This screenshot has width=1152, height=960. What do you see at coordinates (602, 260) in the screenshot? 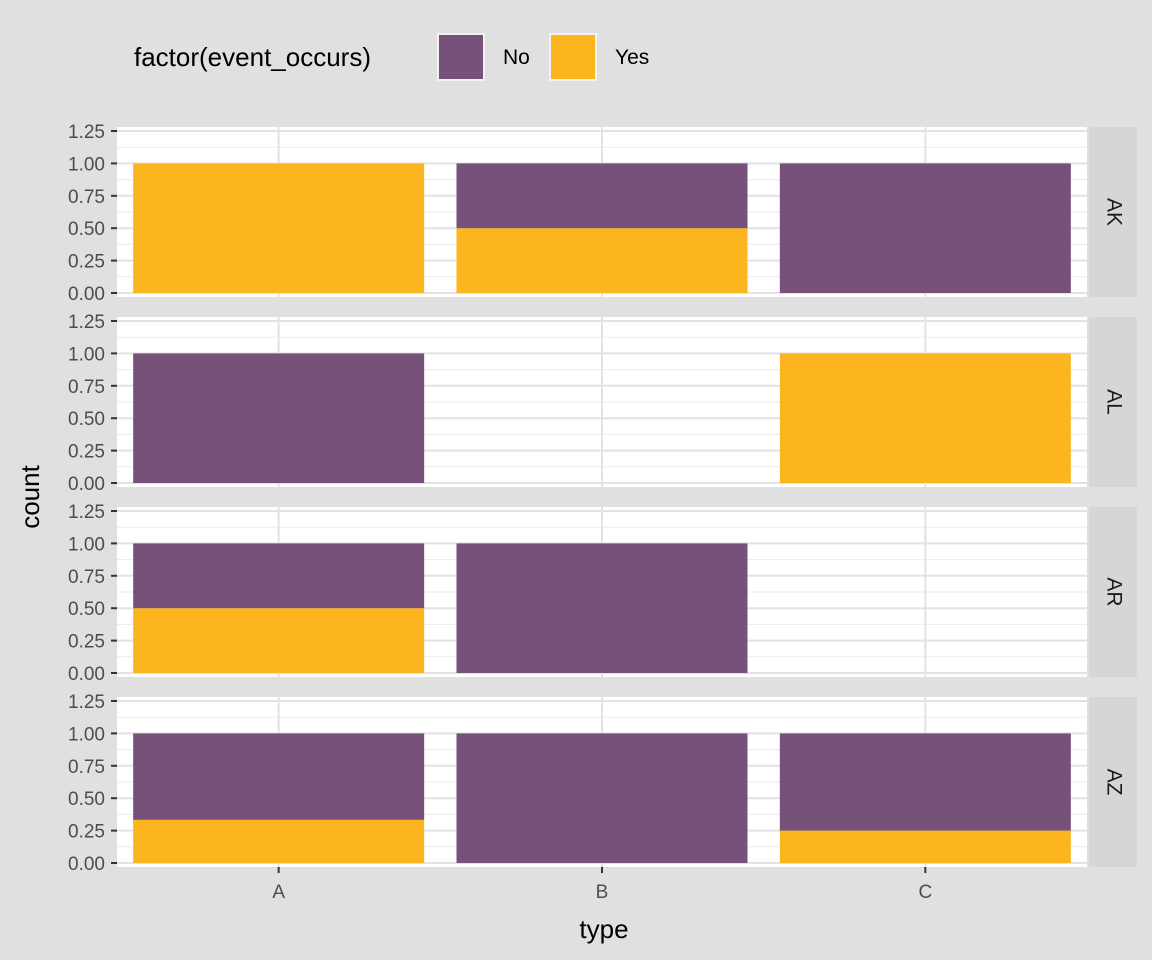
I see `bar-ak-b-yes` at bounding box center [602, 260].